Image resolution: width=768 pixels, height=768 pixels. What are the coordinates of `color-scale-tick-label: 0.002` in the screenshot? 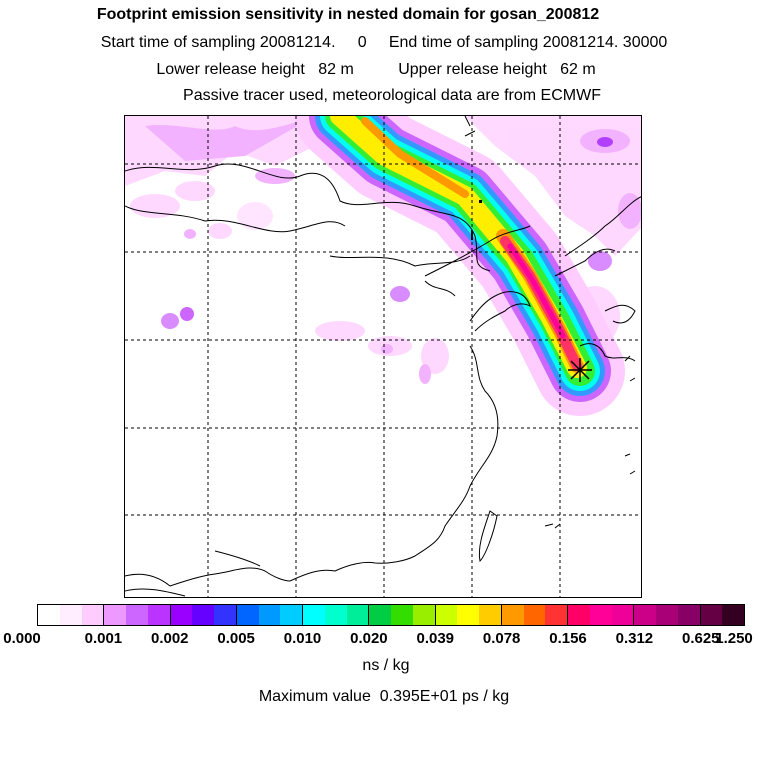 It's located at (169, 638).